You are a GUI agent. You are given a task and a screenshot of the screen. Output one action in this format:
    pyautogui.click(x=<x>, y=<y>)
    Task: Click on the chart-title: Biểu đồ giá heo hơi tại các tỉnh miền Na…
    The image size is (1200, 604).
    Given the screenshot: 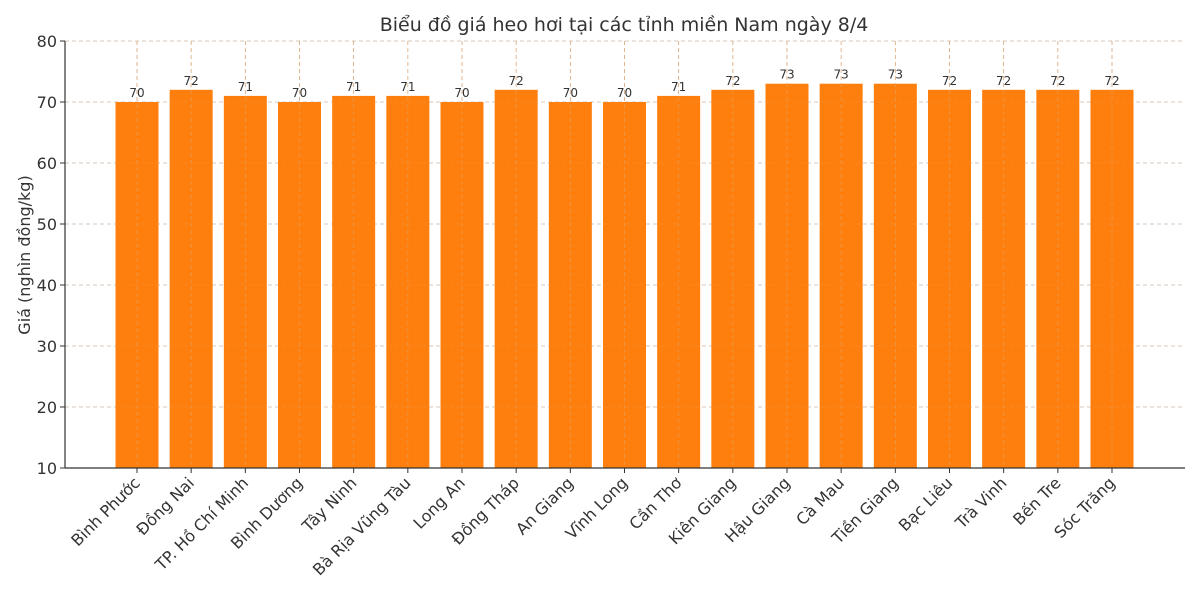 What is the action you would take?
    pyautogui.click(x=624, y=25)
    